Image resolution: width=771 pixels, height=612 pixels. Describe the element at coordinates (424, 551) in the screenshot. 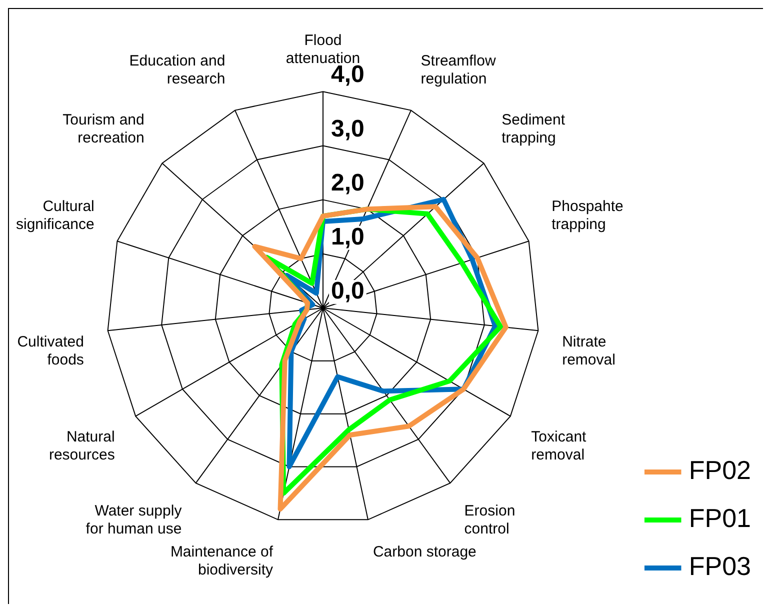

I see `spoke-label: Carbon storage` at that location.